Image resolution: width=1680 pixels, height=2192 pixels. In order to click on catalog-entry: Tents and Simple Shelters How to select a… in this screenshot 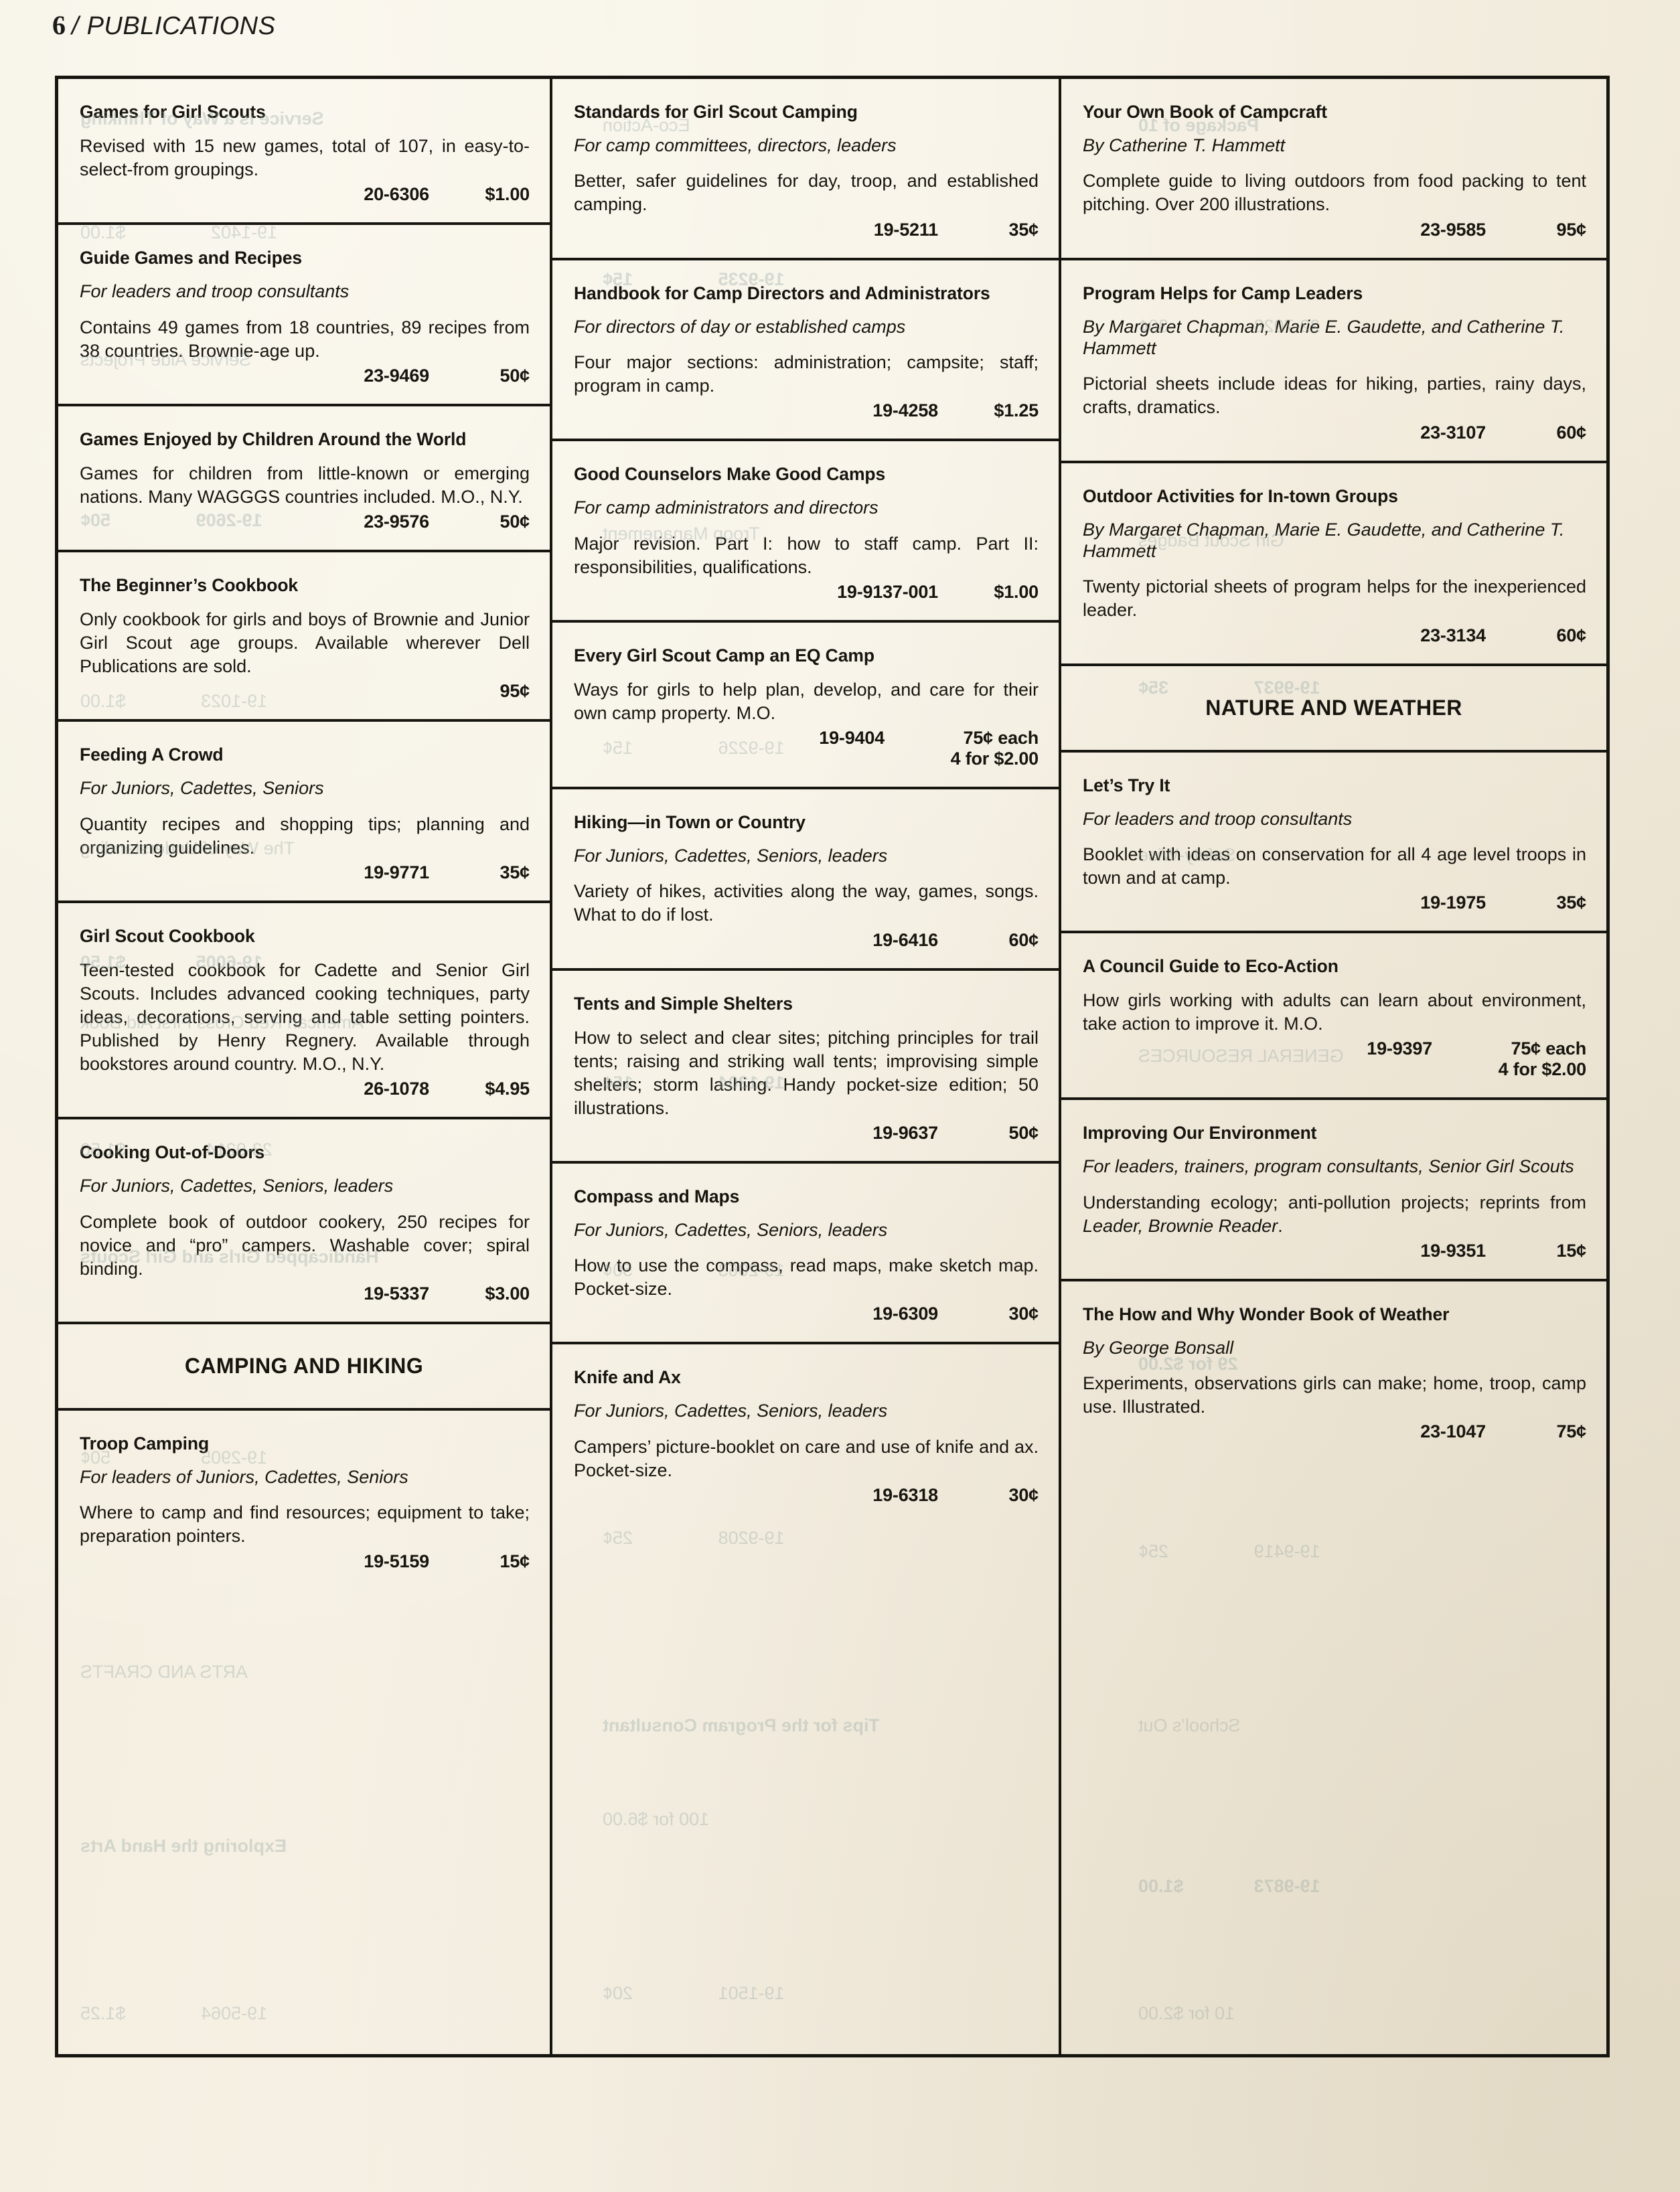, I will do `click(806, 1067)`.